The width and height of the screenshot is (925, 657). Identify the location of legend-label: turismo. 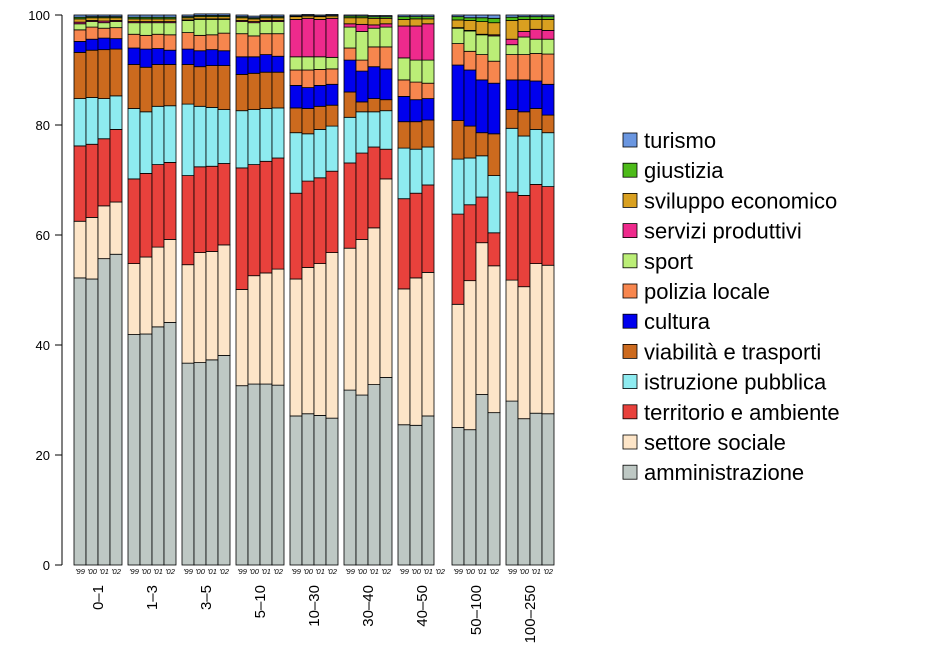
(680, 140).